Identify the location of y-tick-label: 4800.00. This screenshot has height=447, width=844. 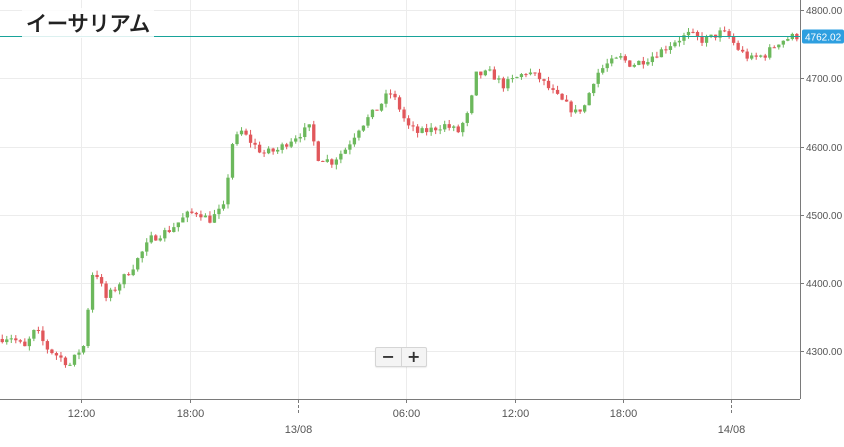
(824, 11).